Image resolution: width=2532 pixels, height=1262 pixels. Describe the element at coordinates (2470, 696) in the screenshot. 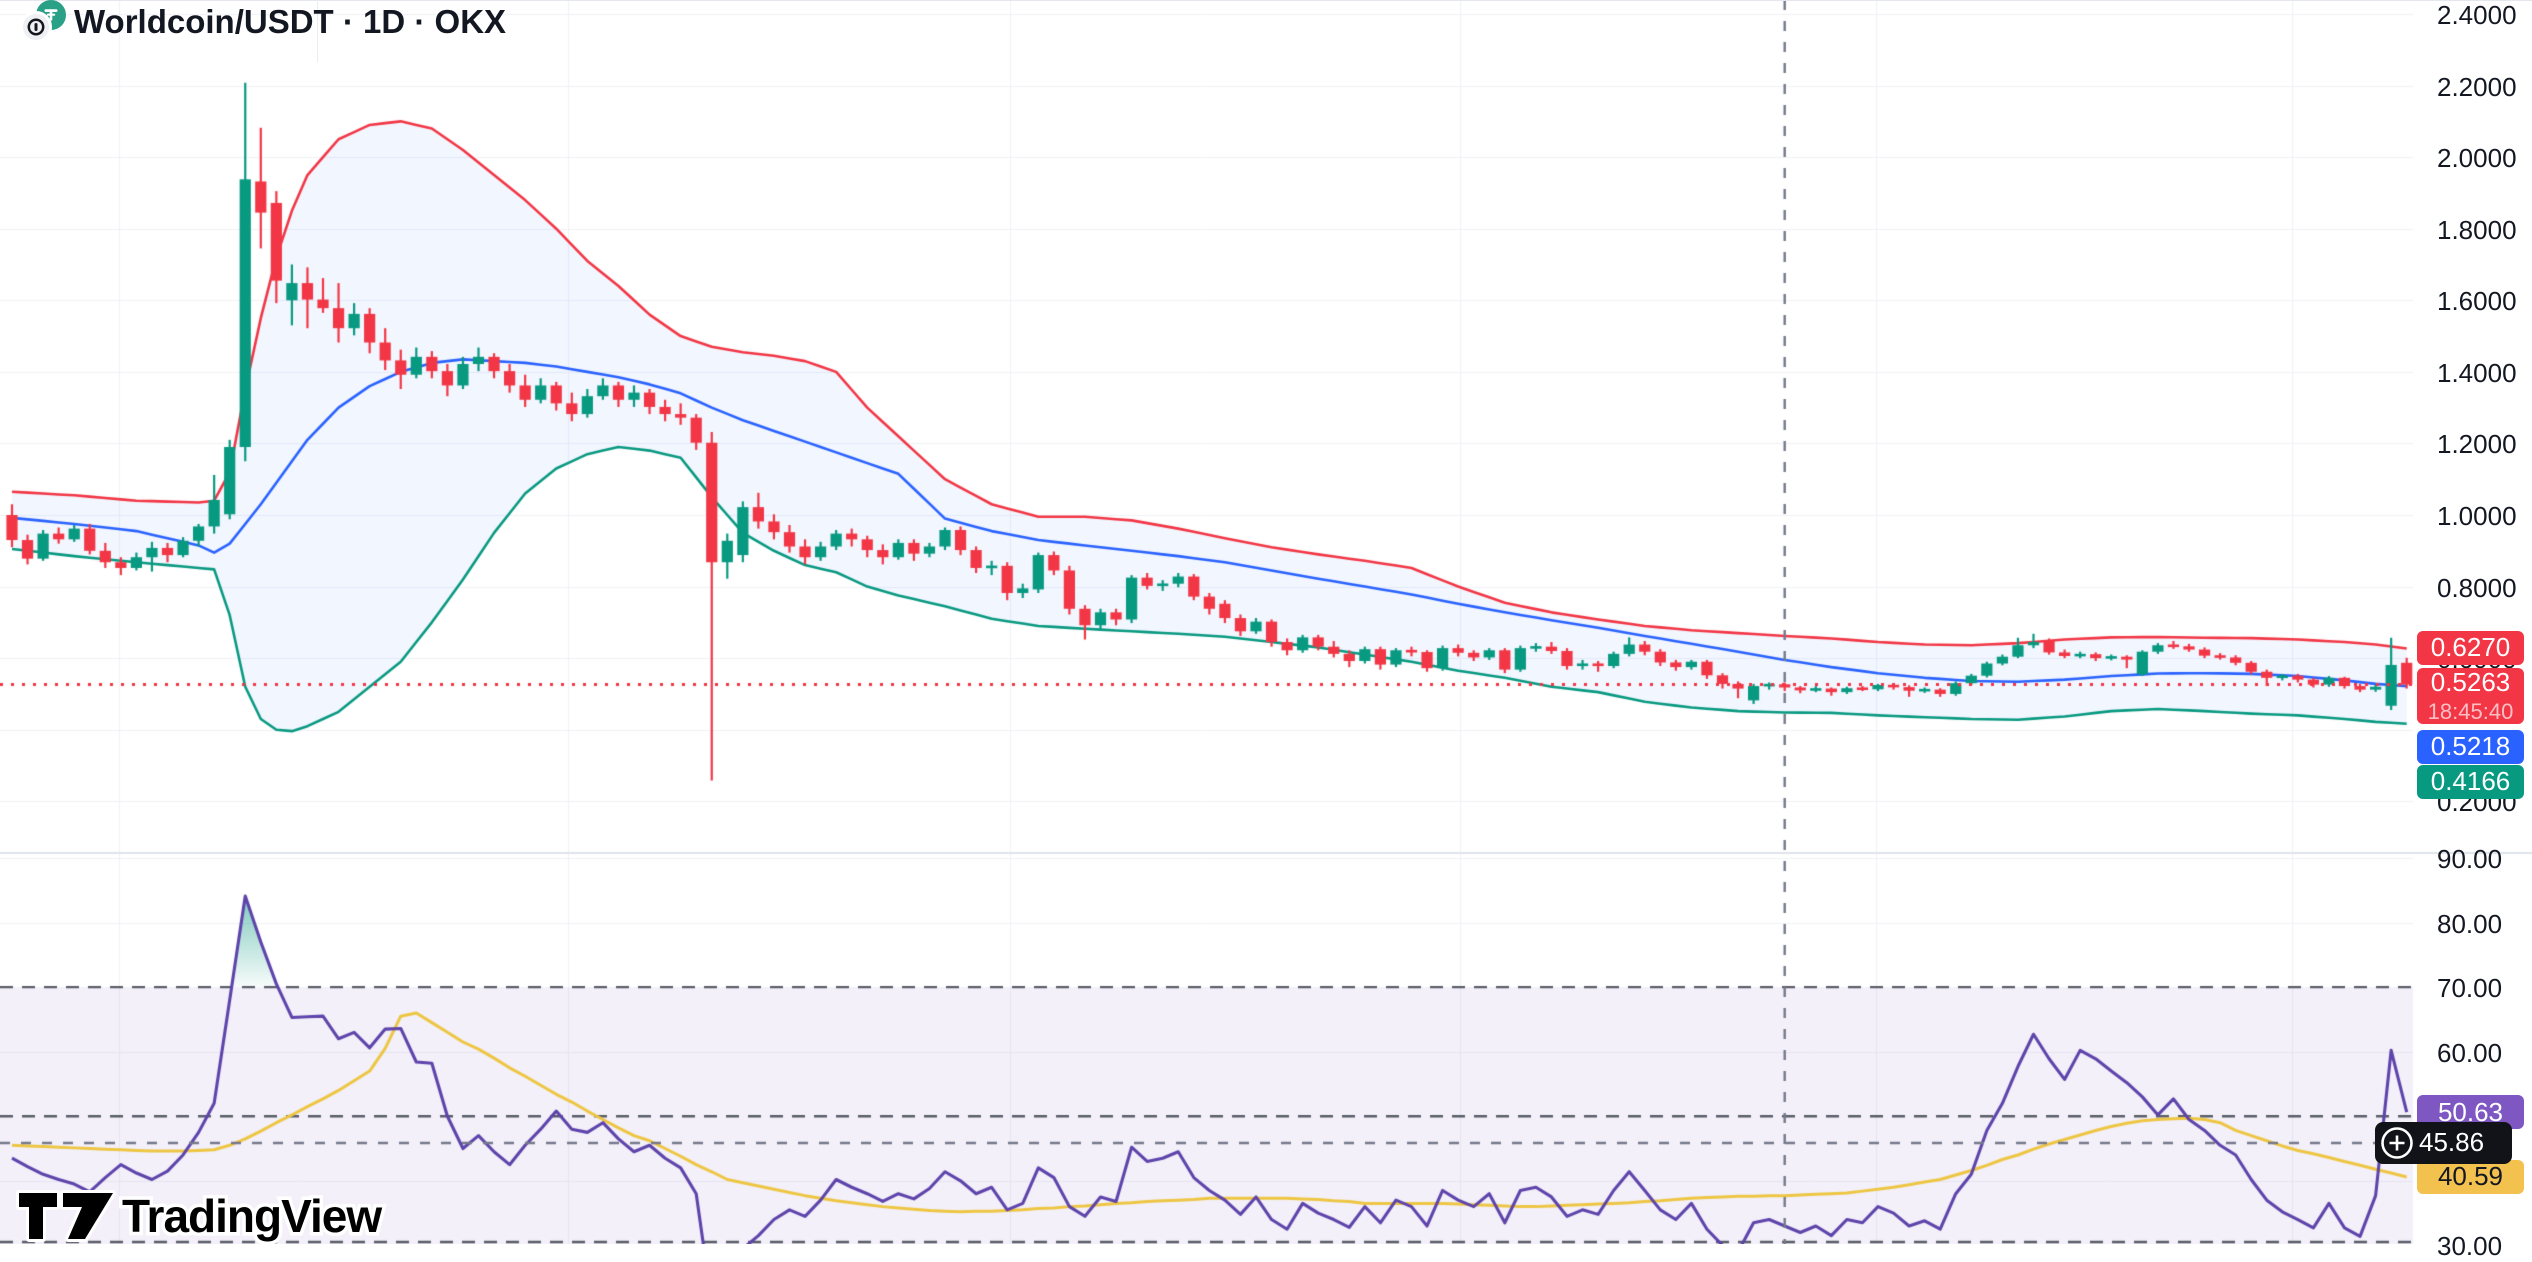

I see `last-price-label: 0.5263 18:45:40` at that location.